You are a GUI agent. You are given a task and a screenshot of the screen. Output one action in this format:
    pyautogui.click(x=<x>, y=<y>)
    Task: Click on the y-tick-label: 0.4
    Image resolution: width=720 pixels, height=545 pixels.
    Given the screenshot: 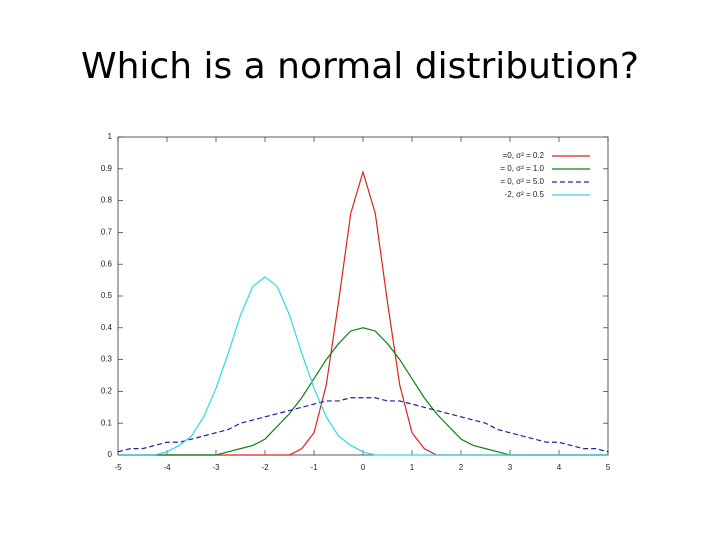 What is the action you would take?
    pyautogui.click(x=107, y=327)
    